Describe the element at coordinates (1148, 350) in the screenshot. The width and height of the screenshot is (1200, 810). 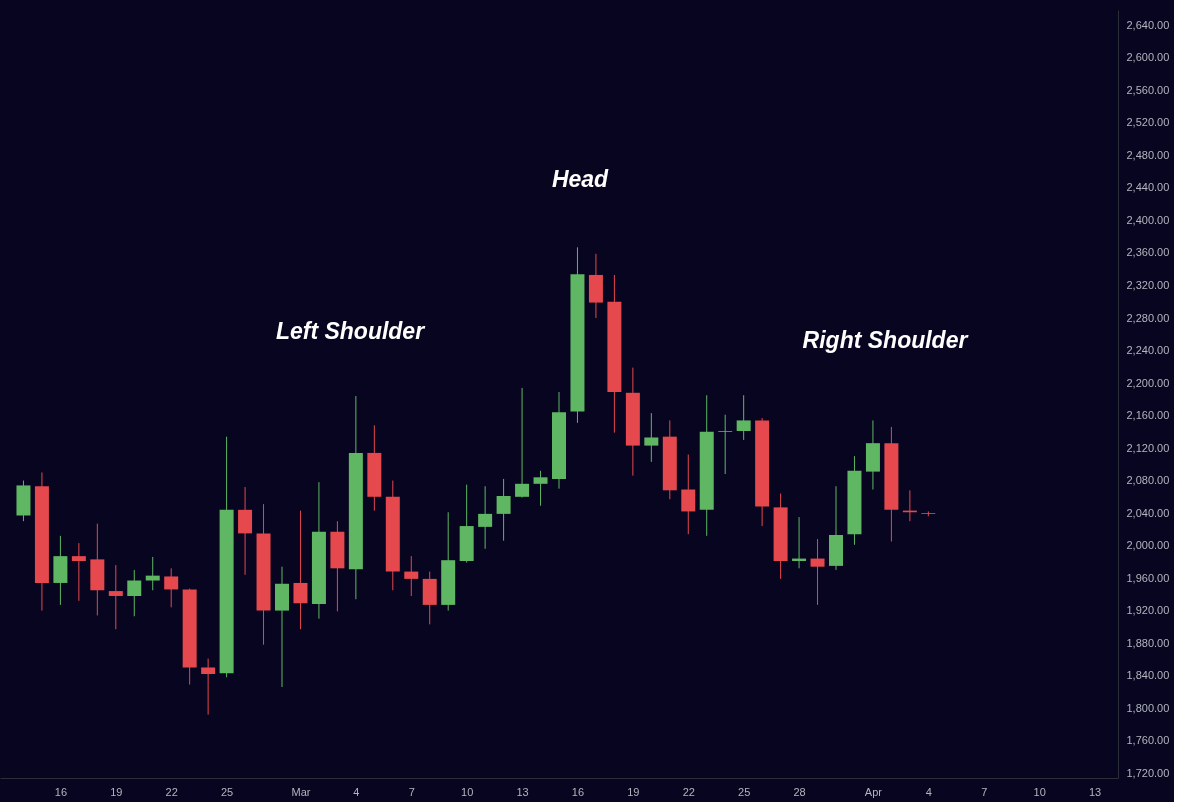
I see `y-tick-label: 2,240.00` at that location.